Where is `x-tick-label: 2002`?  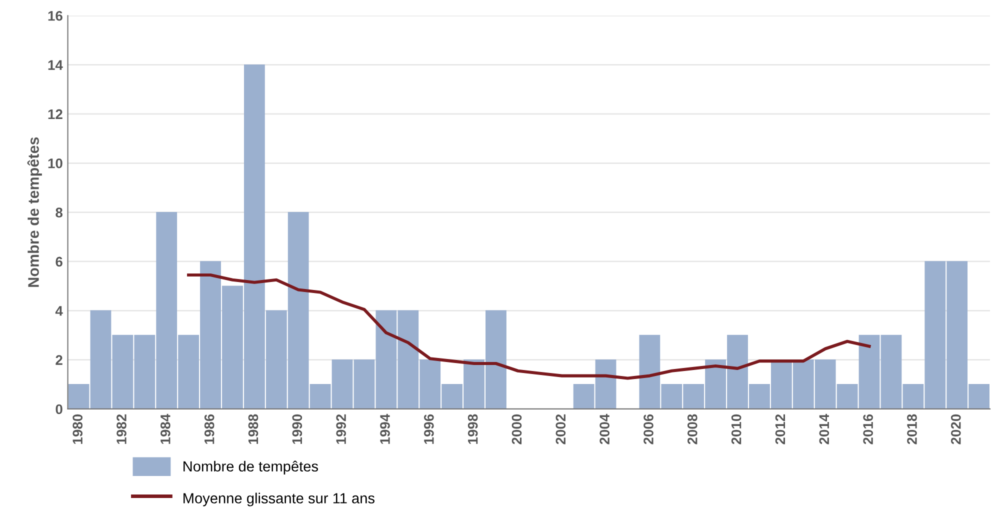 x-tick-label: 2002 is located at coordinates (561, 429).